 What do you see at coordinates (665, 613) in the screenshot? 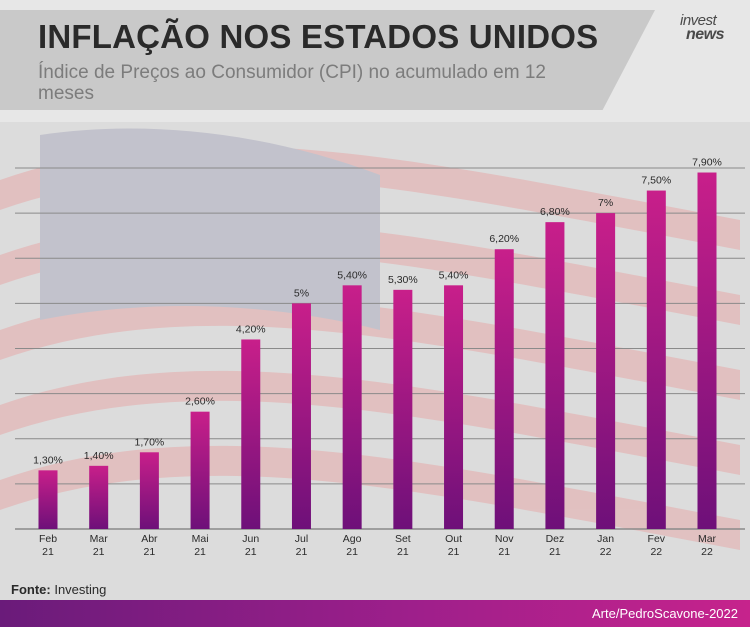
I see `art-credit: Arte/PedroScavone-2022` at bounding box center [665, 613].